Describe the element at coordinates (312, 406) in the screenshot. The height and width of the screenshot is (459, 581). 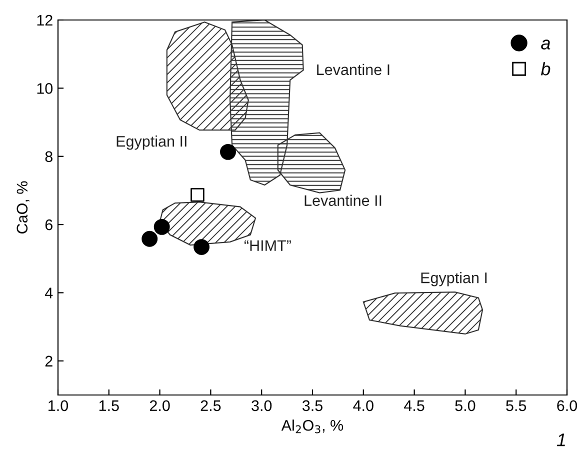
I see `x-tick-label: 3.5` at that location.